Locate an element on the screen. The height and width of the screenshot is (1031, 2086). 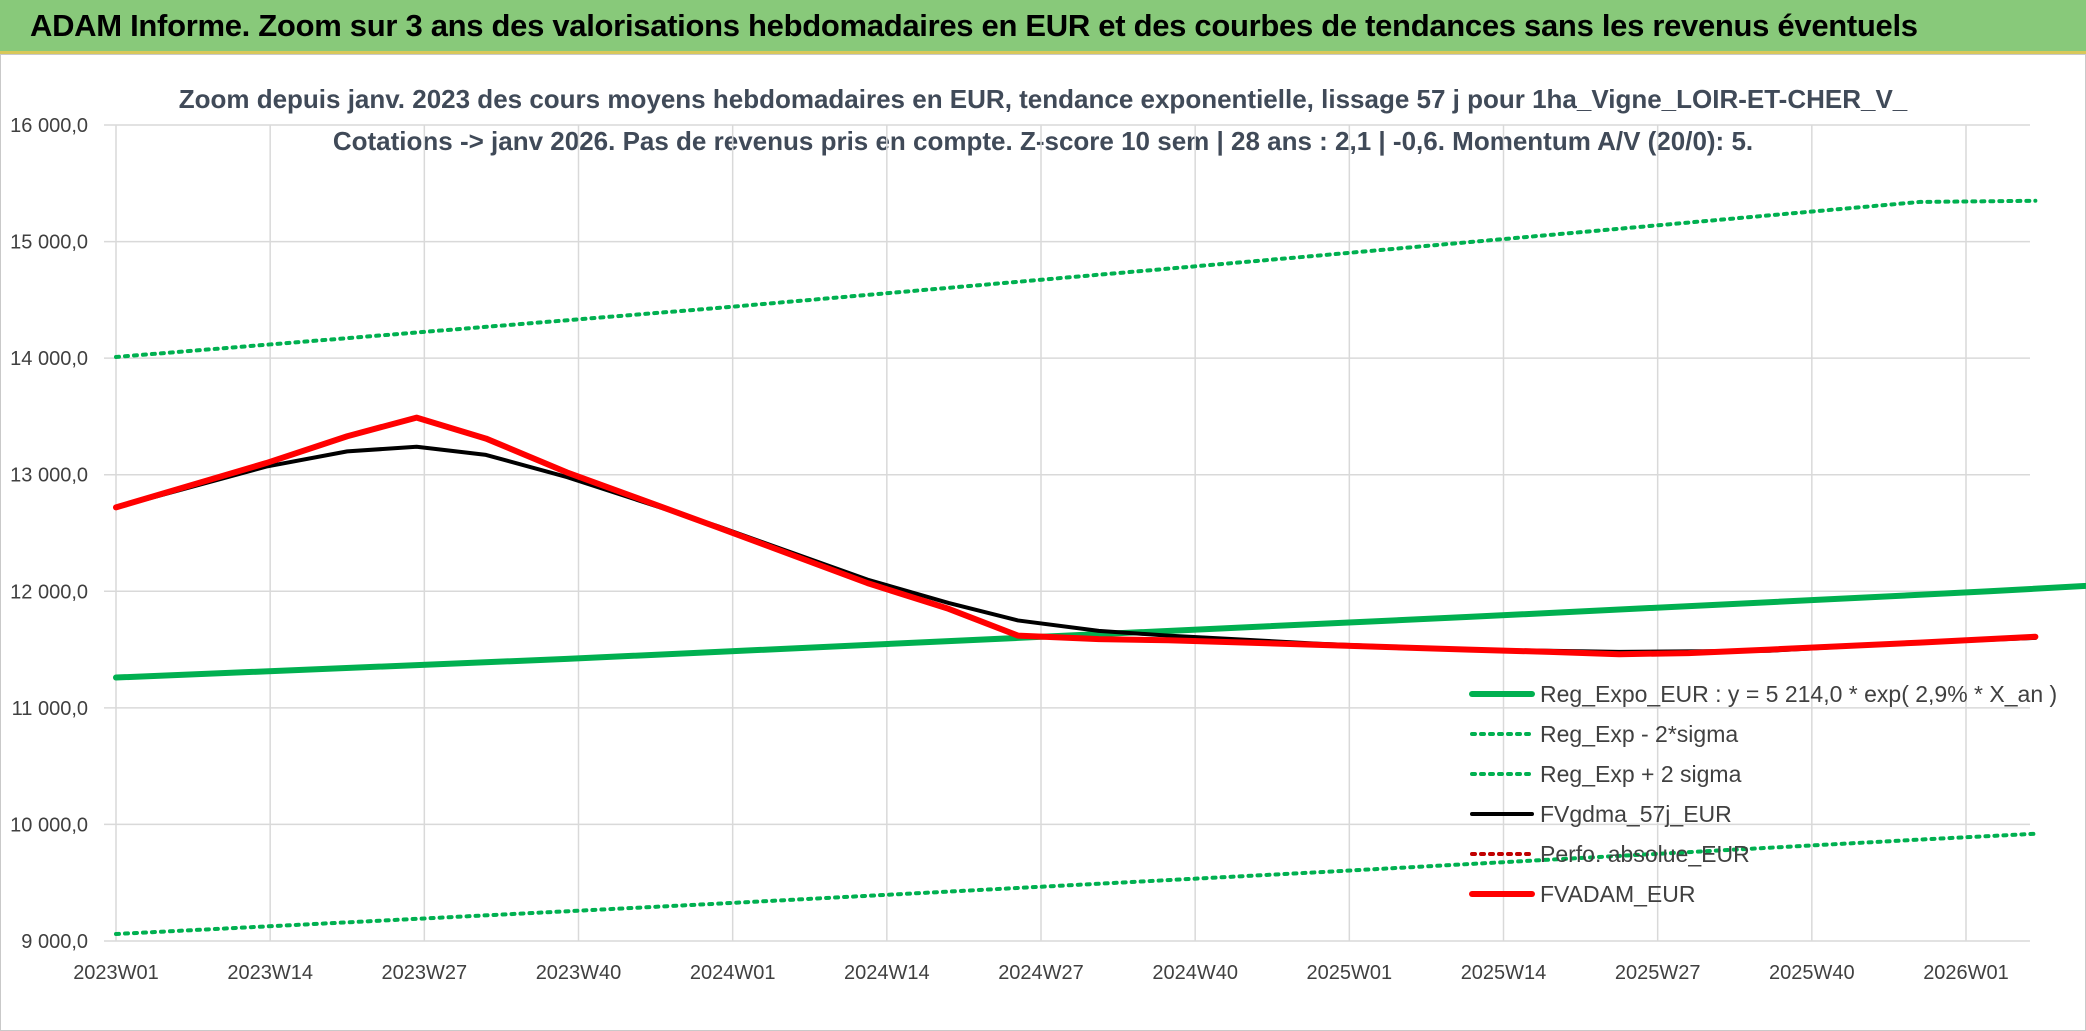
legend-entry: Perfo. absolue_EUR is located at coordinates (1645, 854).